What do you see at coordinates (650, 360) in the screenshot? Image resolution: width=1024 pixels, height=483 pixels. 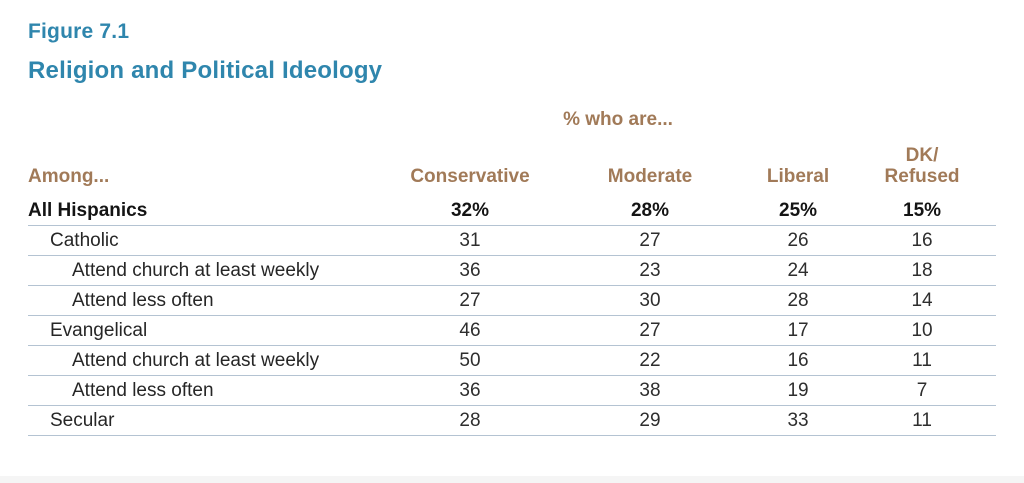 I see `row-value: 22` at bounding box center [650, 360].